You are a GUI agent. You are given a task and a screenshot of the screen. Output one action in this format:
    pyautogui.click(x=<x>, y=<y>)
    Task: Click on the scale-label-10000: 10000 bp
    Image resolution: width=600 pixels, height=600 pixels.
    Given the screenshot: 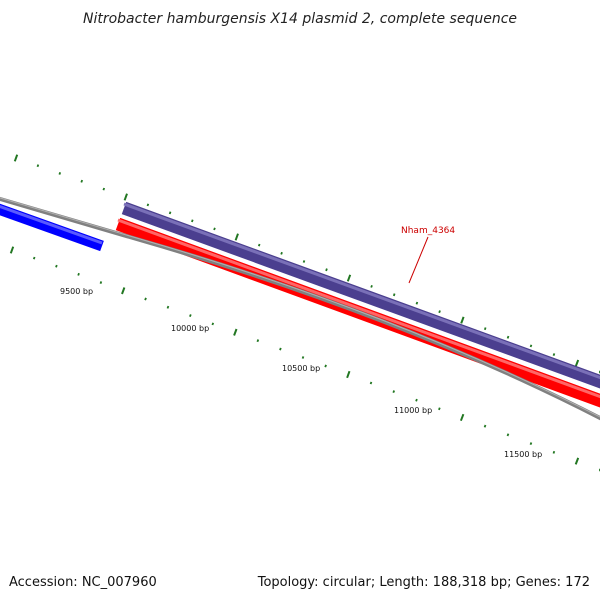 What is the action you would take?
    pyautogui.click(x=190, y=328)
    